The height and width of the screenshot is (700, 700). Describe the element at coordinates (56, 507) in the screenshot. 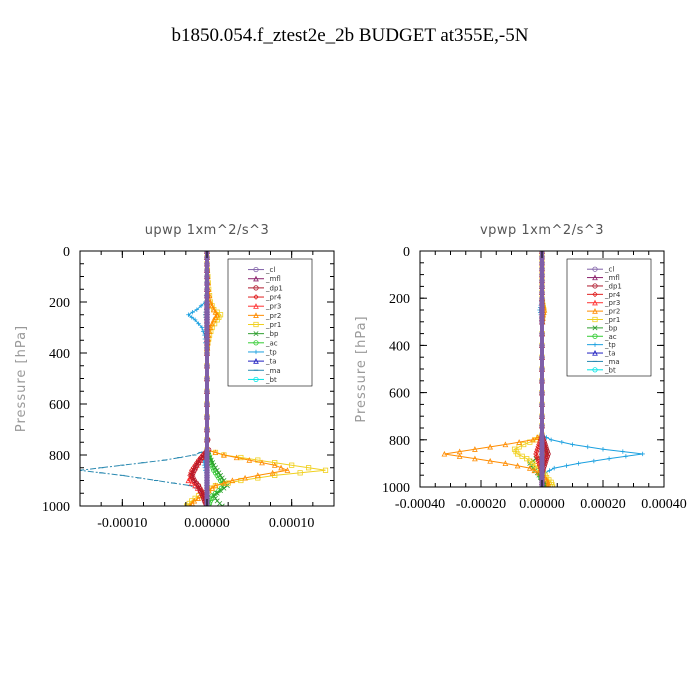

I see `y-tick-label: 1000` at that location.